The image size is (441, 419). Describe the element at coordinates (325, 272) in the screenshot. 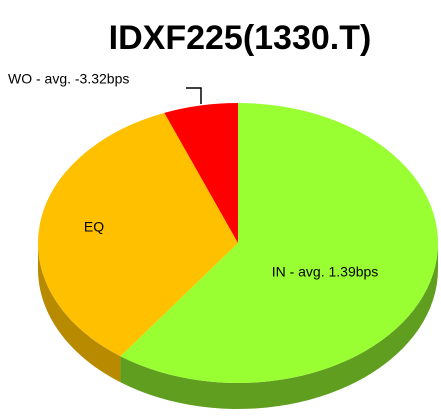

I see `slice-label: IN - avg. 1.39bps` at that location.